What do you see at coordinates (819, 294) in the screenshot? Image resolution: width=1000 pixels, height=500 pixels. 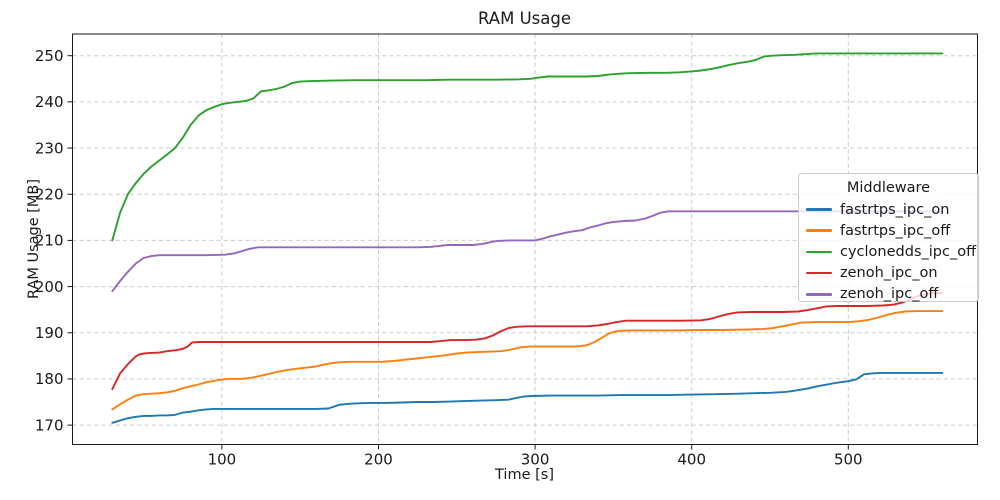 I see `legend-swatch-zenoh_ipc_off` at bounding box center [819, 294].